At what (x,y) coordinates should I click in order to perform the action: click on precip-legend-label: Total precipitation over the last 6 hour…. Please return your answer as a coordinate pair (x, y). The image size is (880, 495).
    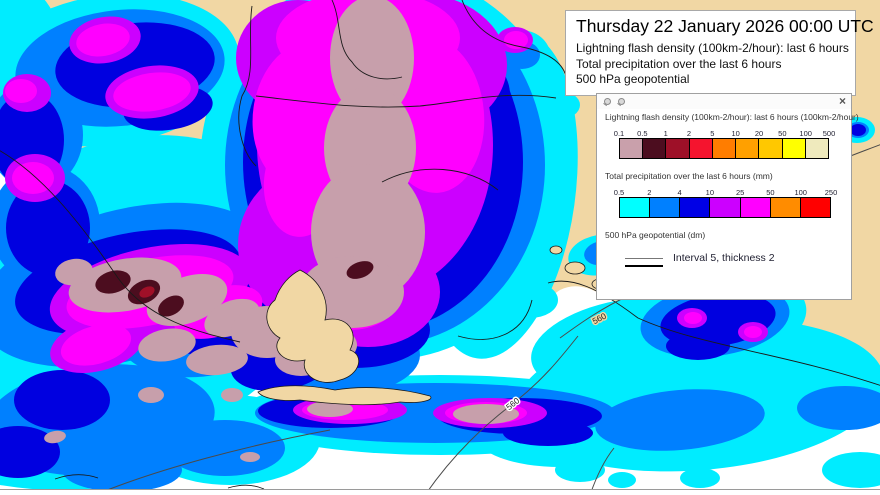
    Looking at the image, I should click on (689, 176).